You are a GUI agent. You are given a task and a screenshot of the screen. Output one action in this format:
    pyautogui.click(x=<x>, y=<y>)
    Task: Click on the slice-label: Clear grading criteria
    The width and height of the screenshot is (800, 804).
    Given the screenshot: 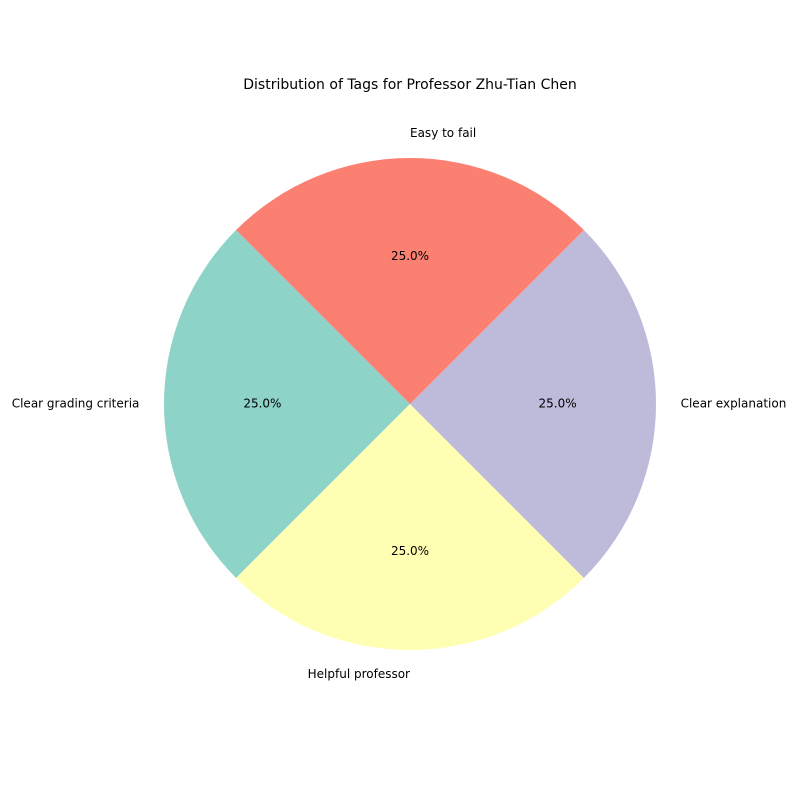 What is the action you would take?
    pyautogui.click(x=76, y=404)
    